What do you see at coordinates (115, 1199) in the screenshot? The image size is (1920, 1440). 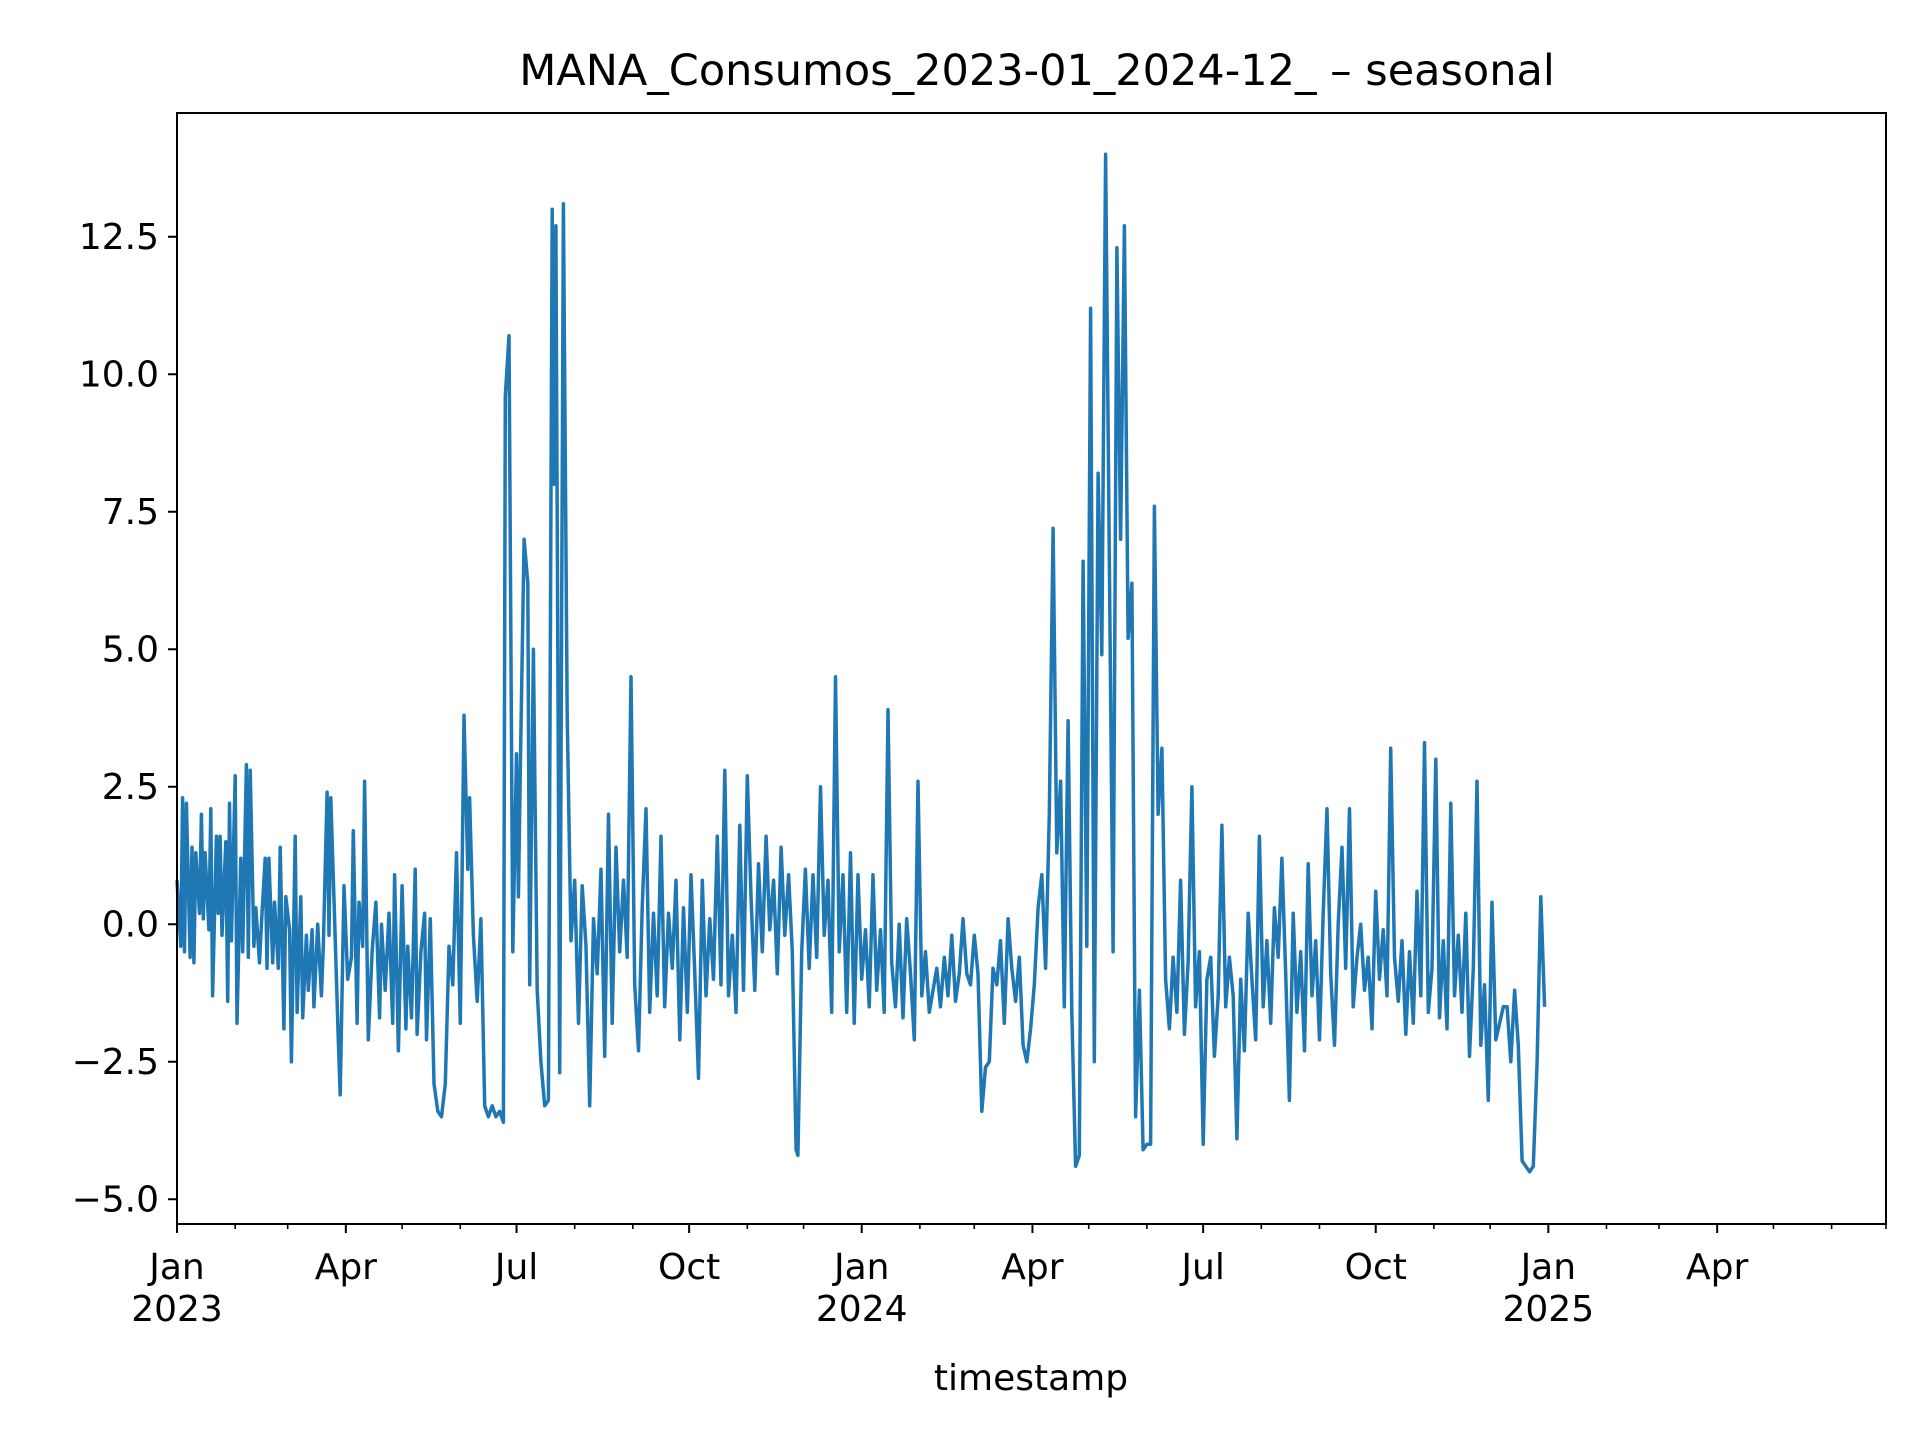 I see `y-tick-label: −5.0` at bounding box center [115, 1199].